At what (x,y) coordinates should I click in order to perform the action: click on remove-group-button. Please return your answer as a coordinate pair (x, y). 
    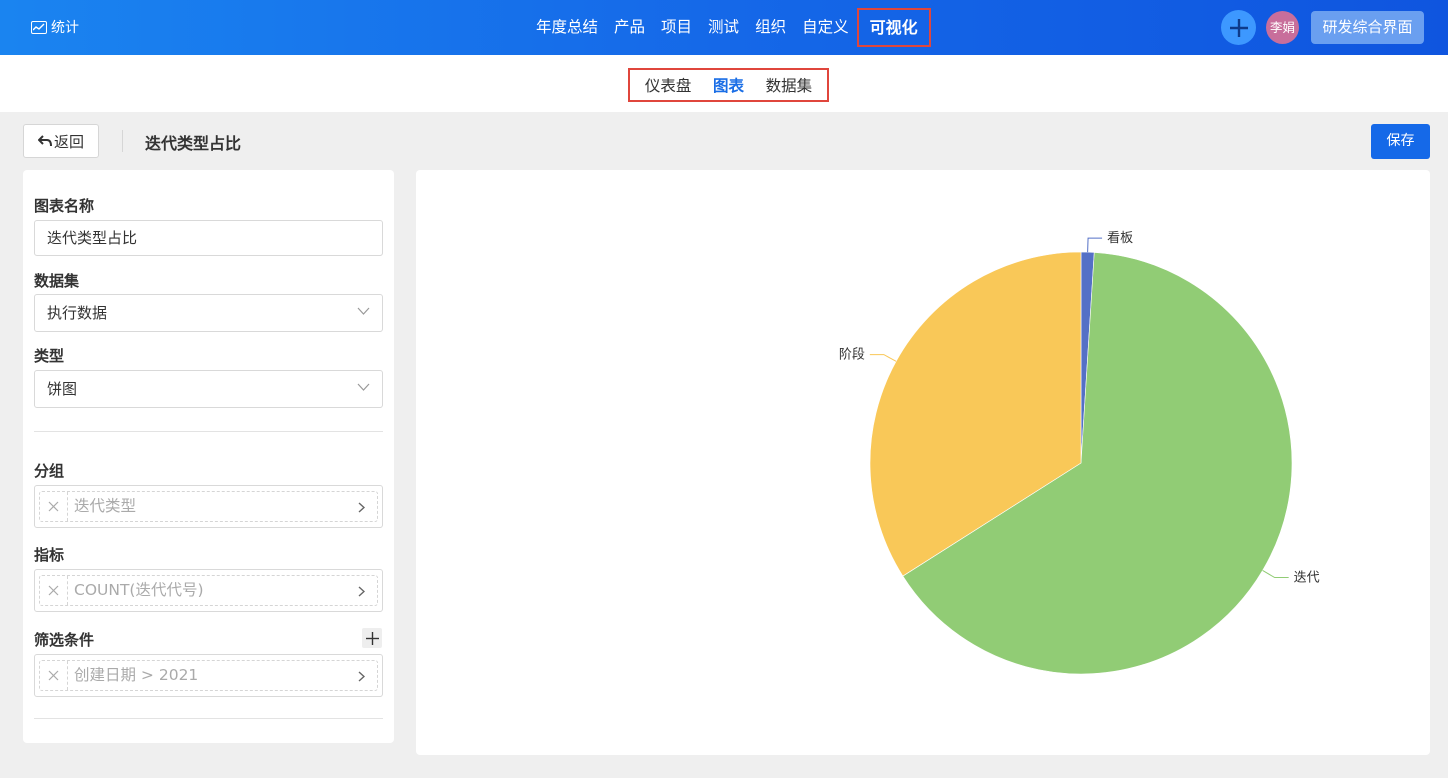
    Looking at the image, I should click on (54, 506).